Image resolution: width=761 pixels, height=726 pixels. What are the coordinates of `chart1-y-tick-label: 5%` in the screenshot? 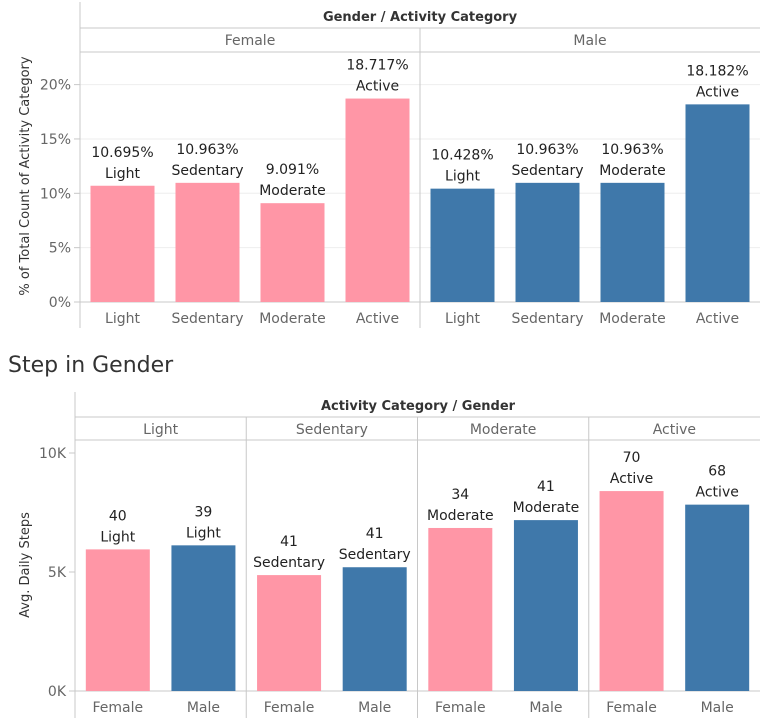 It's located at (60, 249).